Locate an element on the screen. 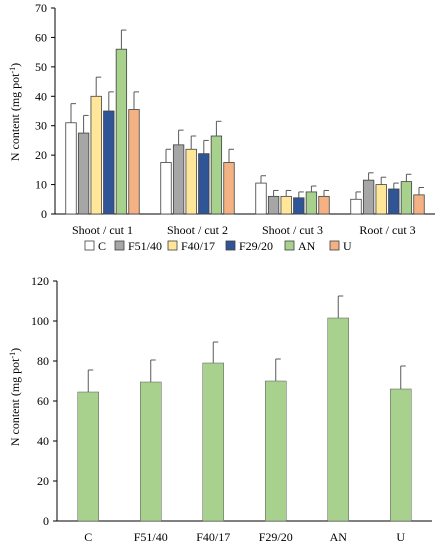 Image resolution: width=440 pixels, height=550 pixels. legend: C F51/40 F40/17 F29/20 AN U is located at coordinates (218, 246).